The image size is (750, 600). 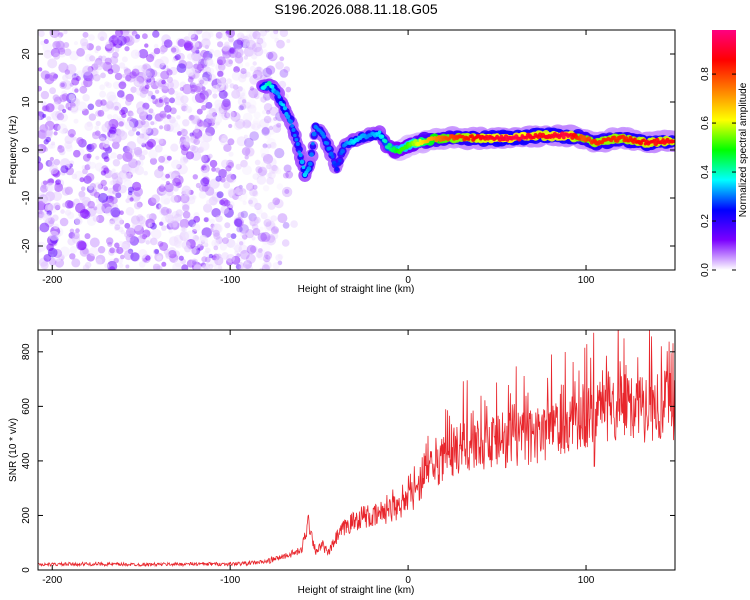 I want to click on x-tick-label: 100, so click(x=586, y=280).